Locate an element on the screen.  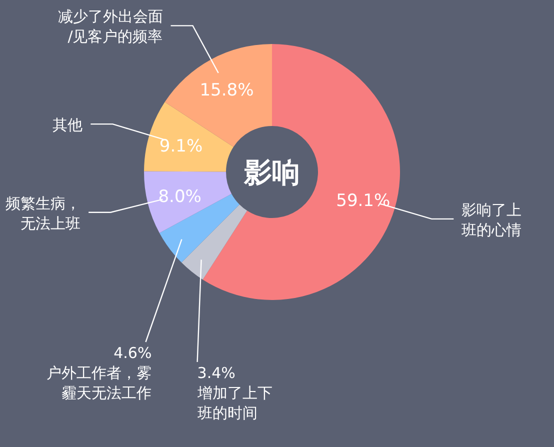
slice-label: 其他 is located at coordinates (67, 125).